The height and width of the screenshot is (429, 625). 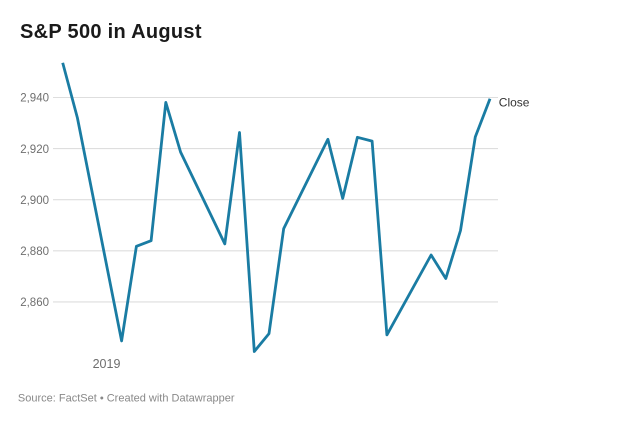 I want to click on svg-text: 2,860, so click(x=34, y=303).